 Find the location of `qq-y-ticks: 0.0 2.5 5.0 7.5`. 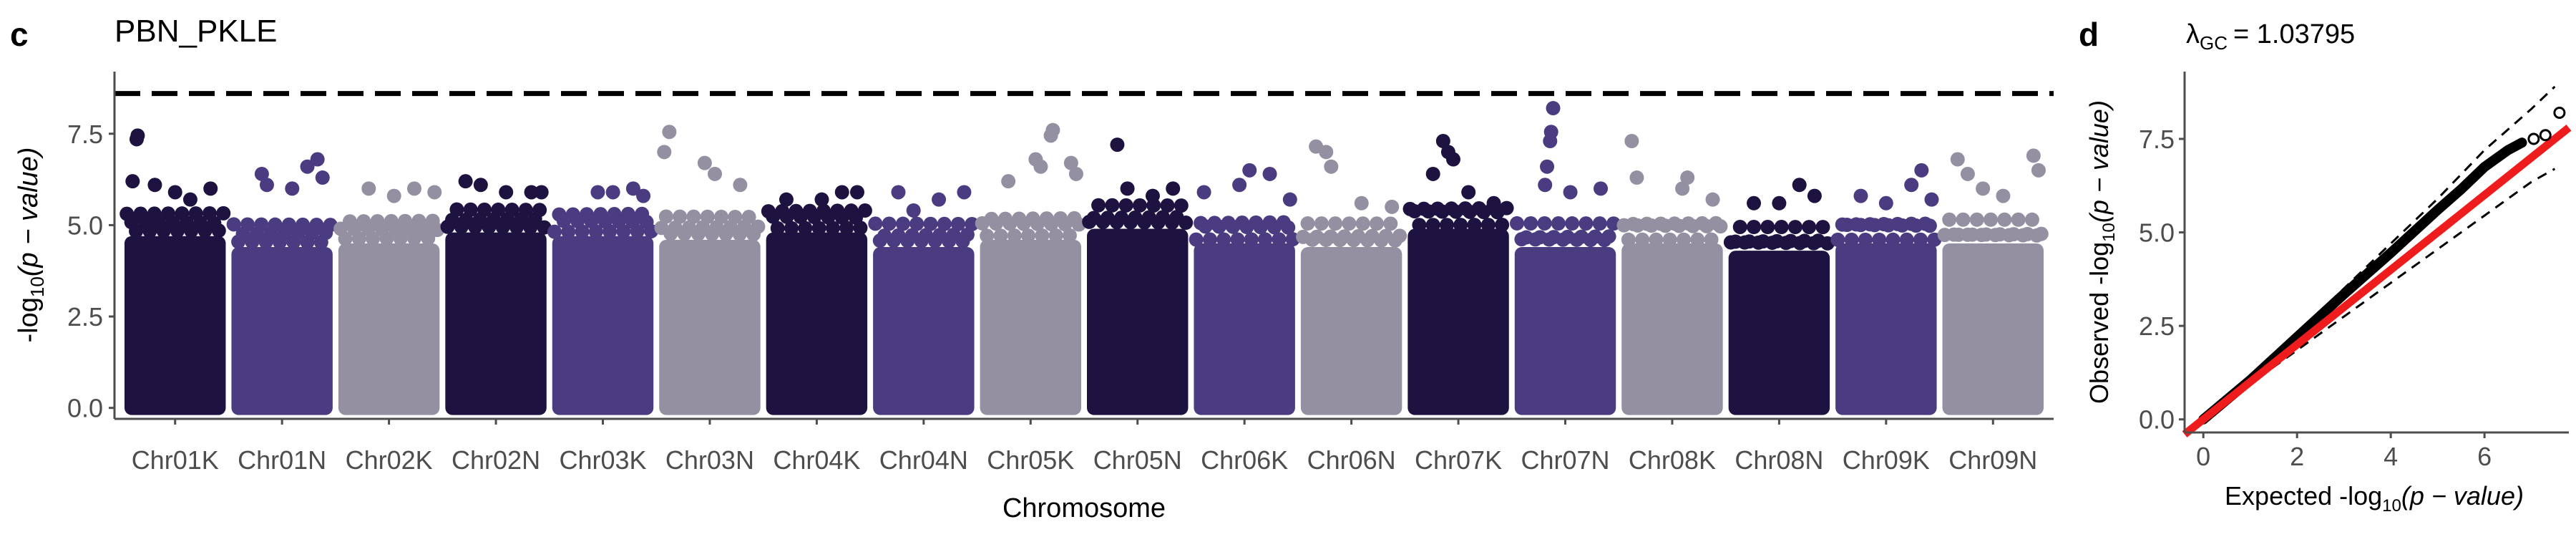

qq-y-ticks: 0.0 2.5 5.0 7.5 is located at coordinates (2162, 280).